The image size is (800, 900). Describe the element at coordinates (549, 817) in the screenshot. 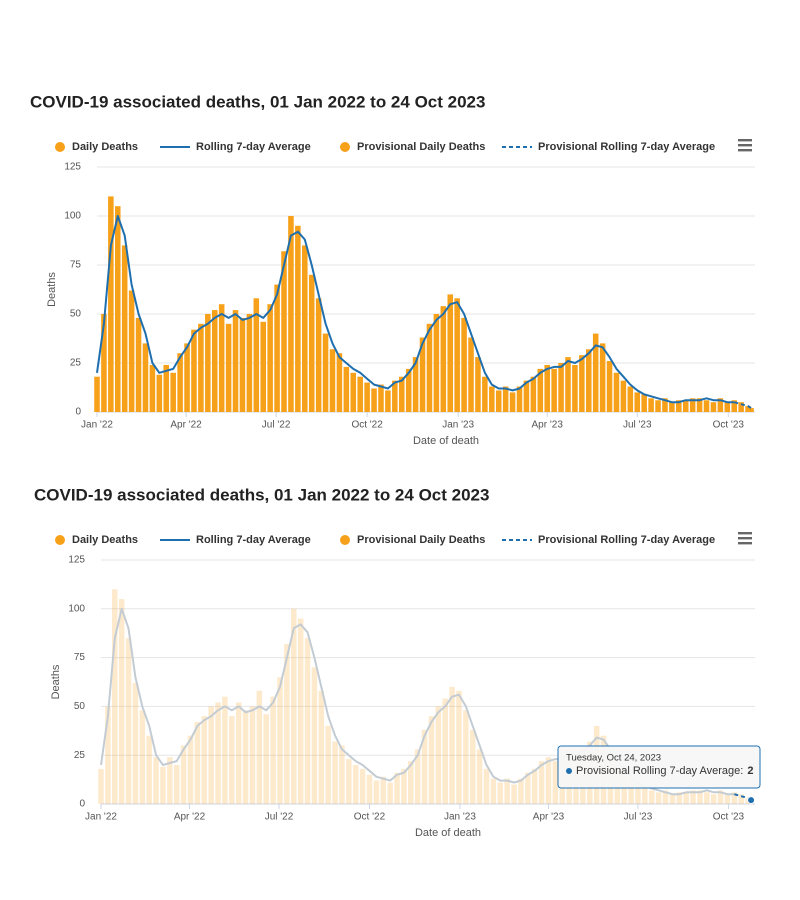

I see `x-tick-label: Apr '23` at that location.